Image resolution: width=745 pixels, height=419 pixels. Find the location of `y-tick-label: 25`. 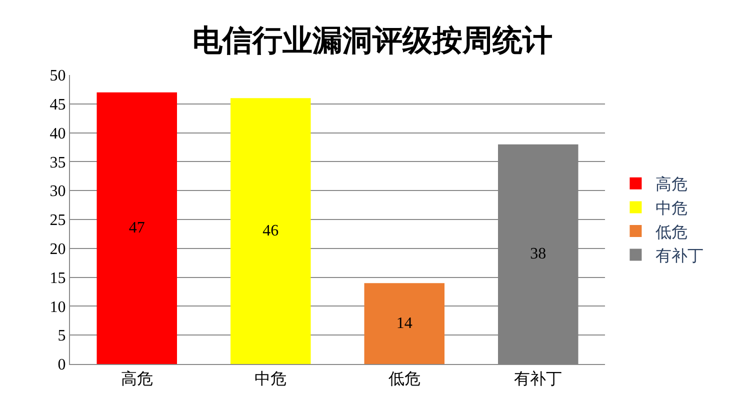

y-tick-label: 25 is located at coordinates (58, 221).